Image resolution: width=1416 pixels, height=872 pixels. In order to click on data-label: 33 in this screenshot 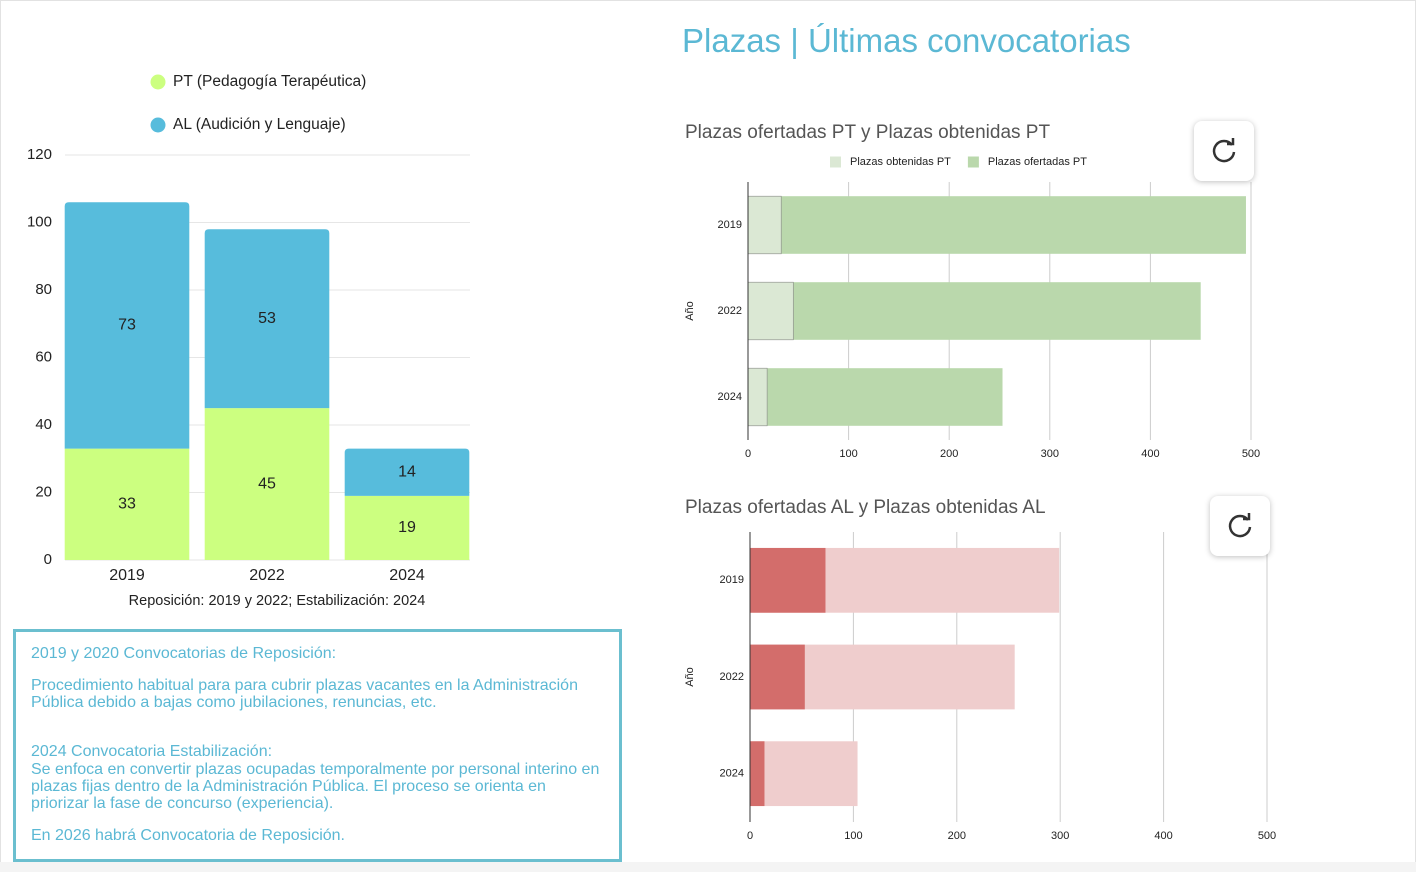, I will do `click(127, 504)`.